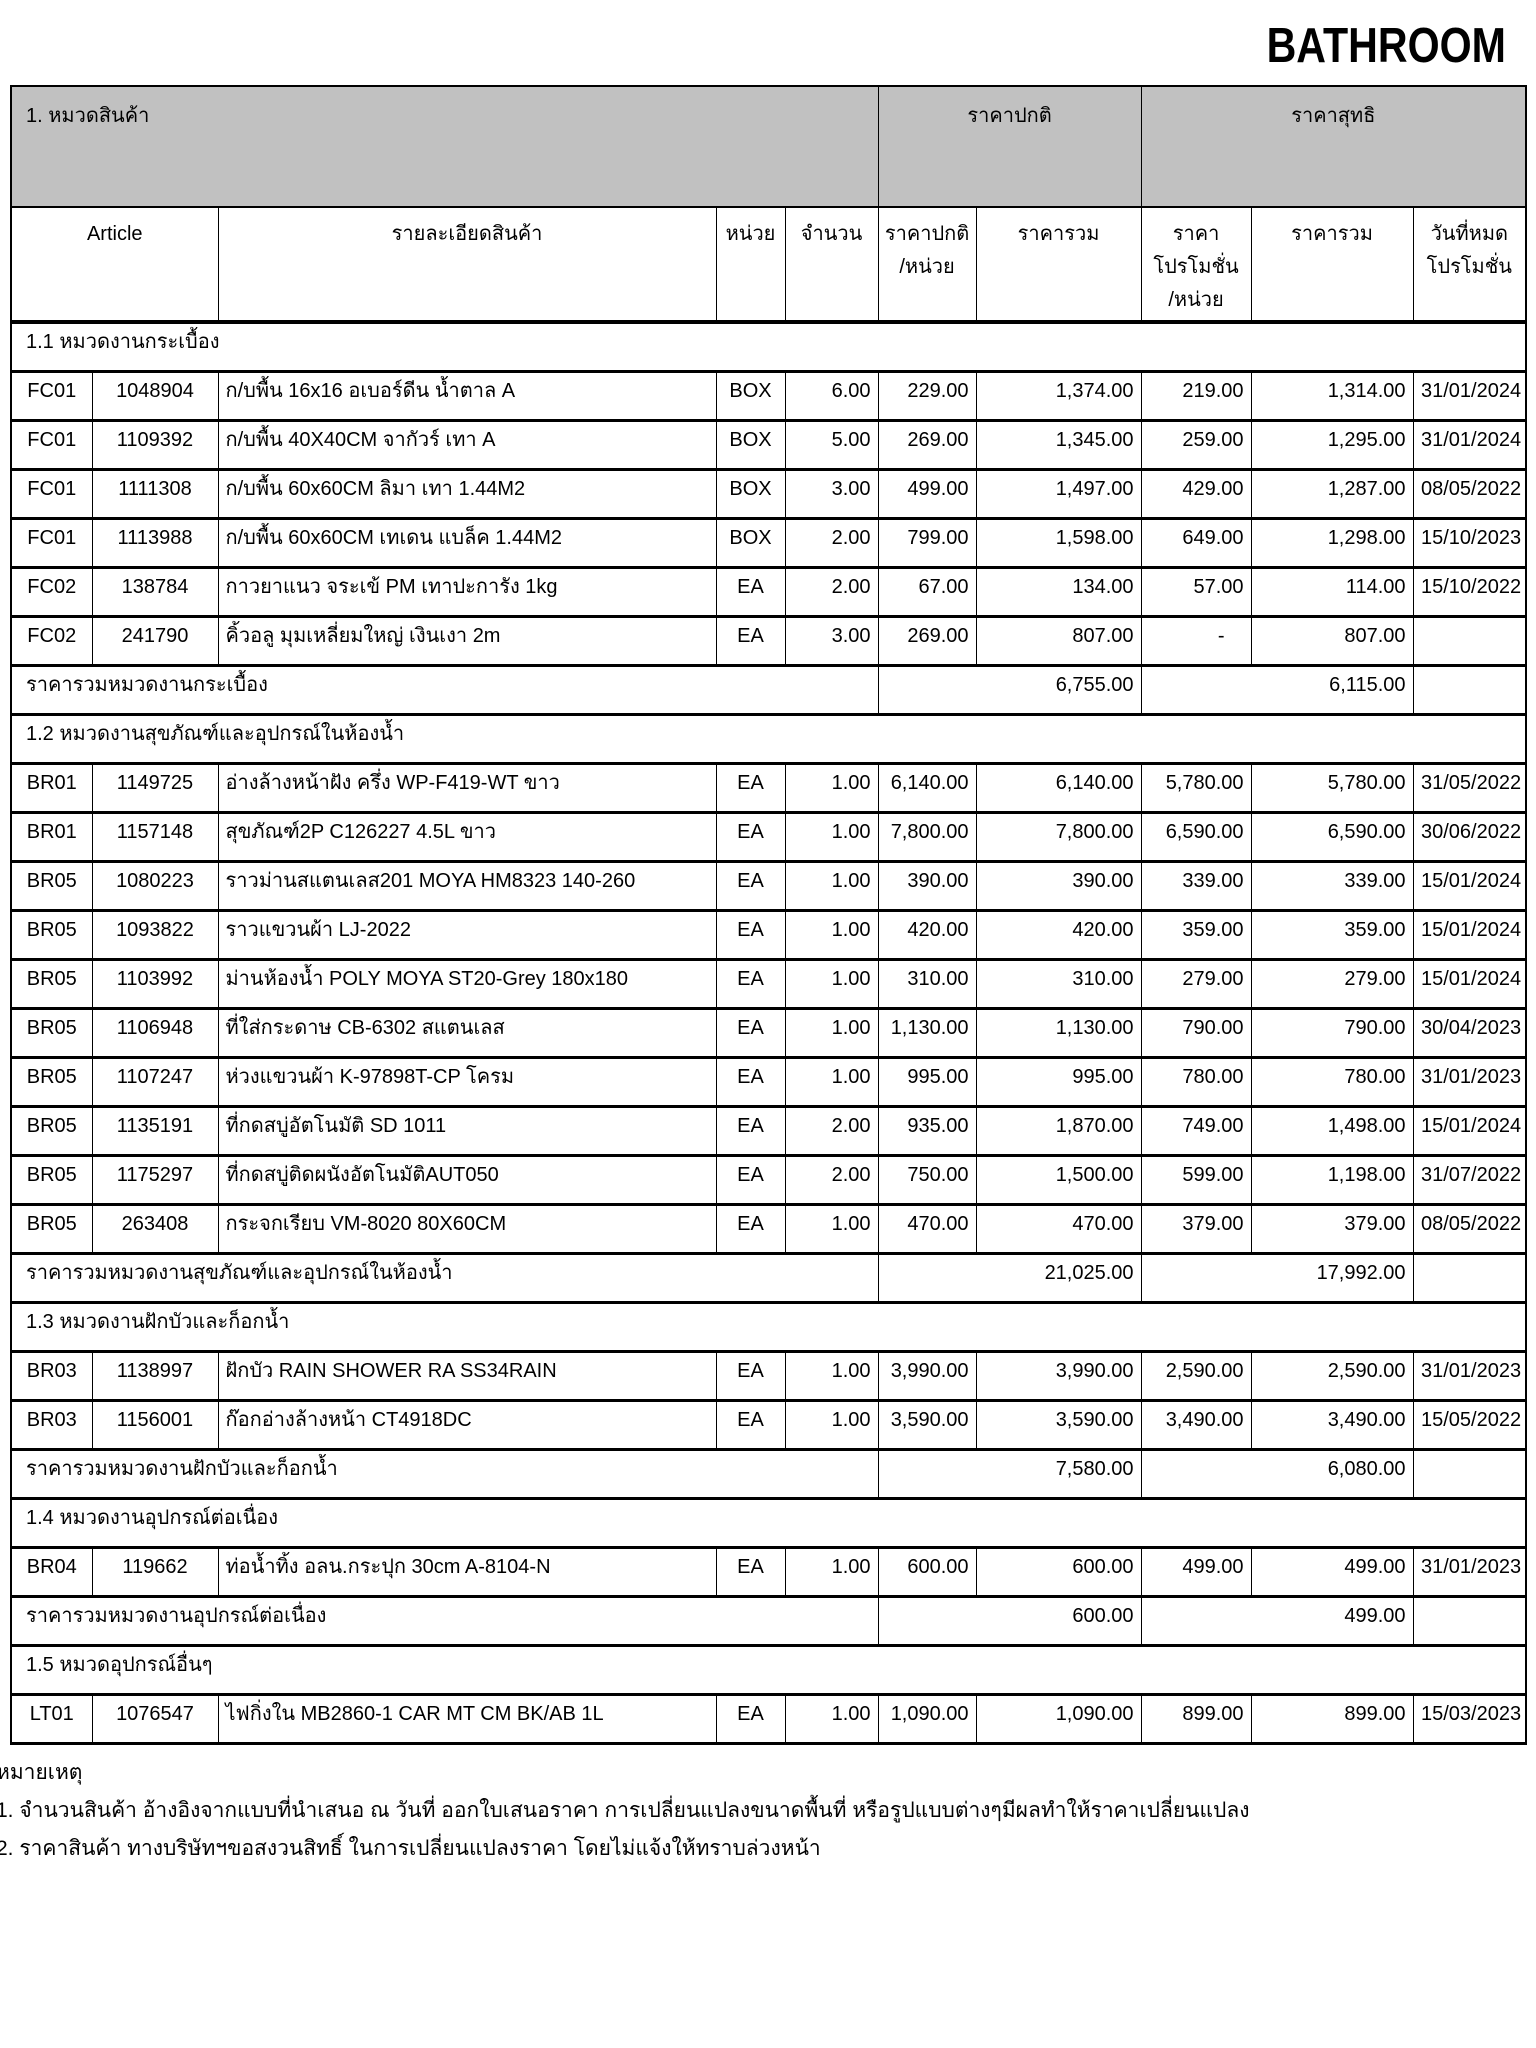 The width and height of the screenshot is (1536, 2048). What do you see at coordinates (1196, 592) in the screenshot?
I see `cell-promo-unit-price: 57.00` at bounding box center [1196, 592].